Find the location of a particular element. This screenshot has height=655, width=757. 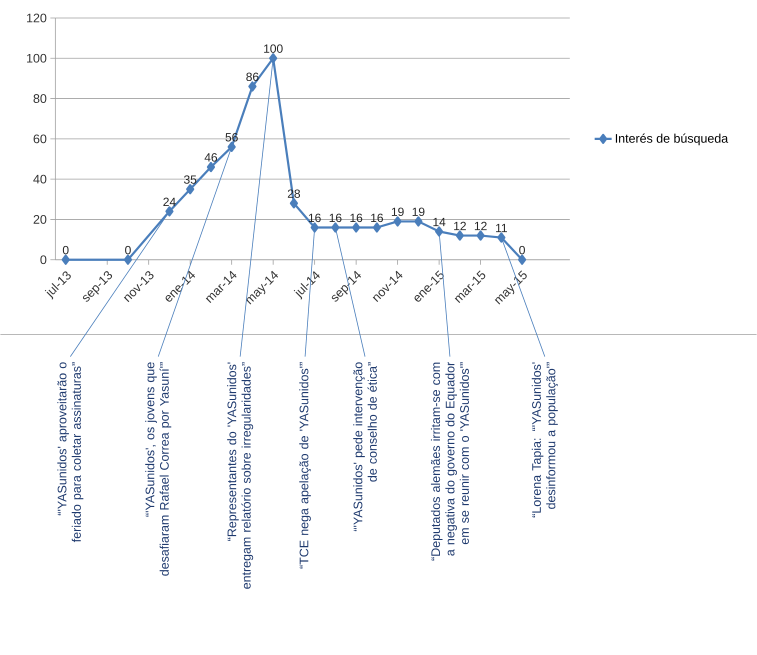

y-tick-label: 100 is located at coordinates (36, 58).